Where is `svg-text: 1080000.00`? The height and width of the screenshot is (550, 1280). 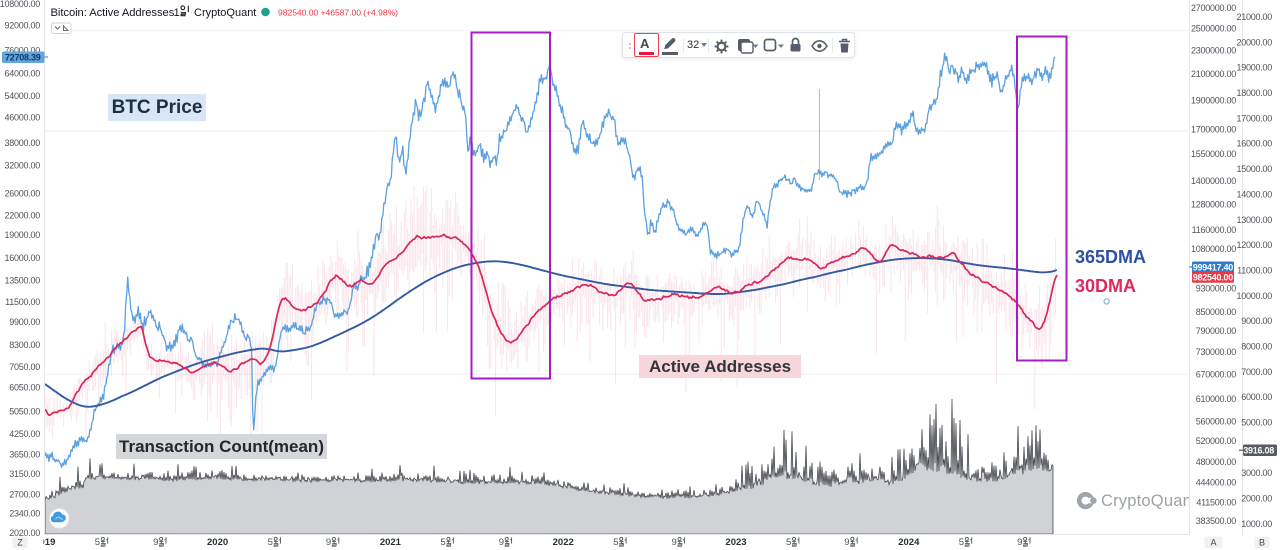
svg-text: 1080000.00 is located at coordinates (1213, 249).